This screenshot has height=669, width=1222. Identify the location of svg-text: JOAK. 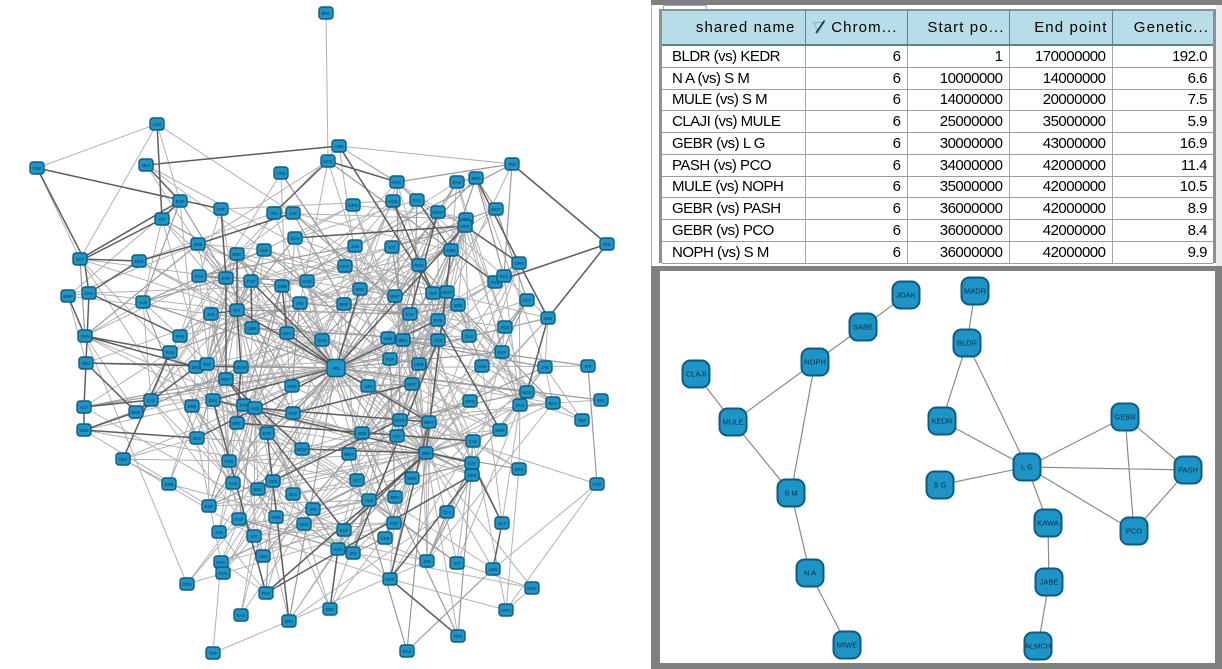
(906, 295).